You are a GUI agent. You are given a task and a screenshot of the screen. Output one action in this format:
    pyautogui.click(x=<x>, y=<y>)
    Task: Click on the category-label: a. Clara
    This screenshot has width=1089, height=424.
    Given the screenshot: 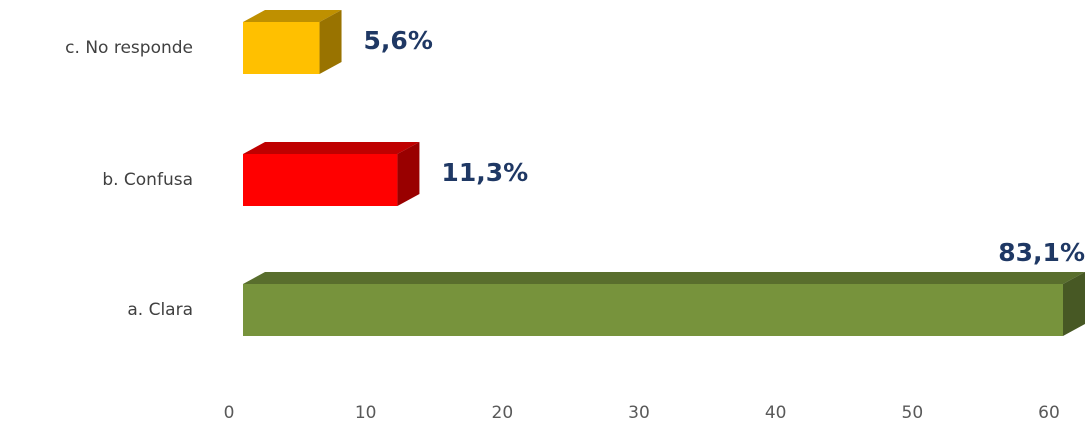 What is the action you would take?
    pyautogui.click(x=160, y=310)
    